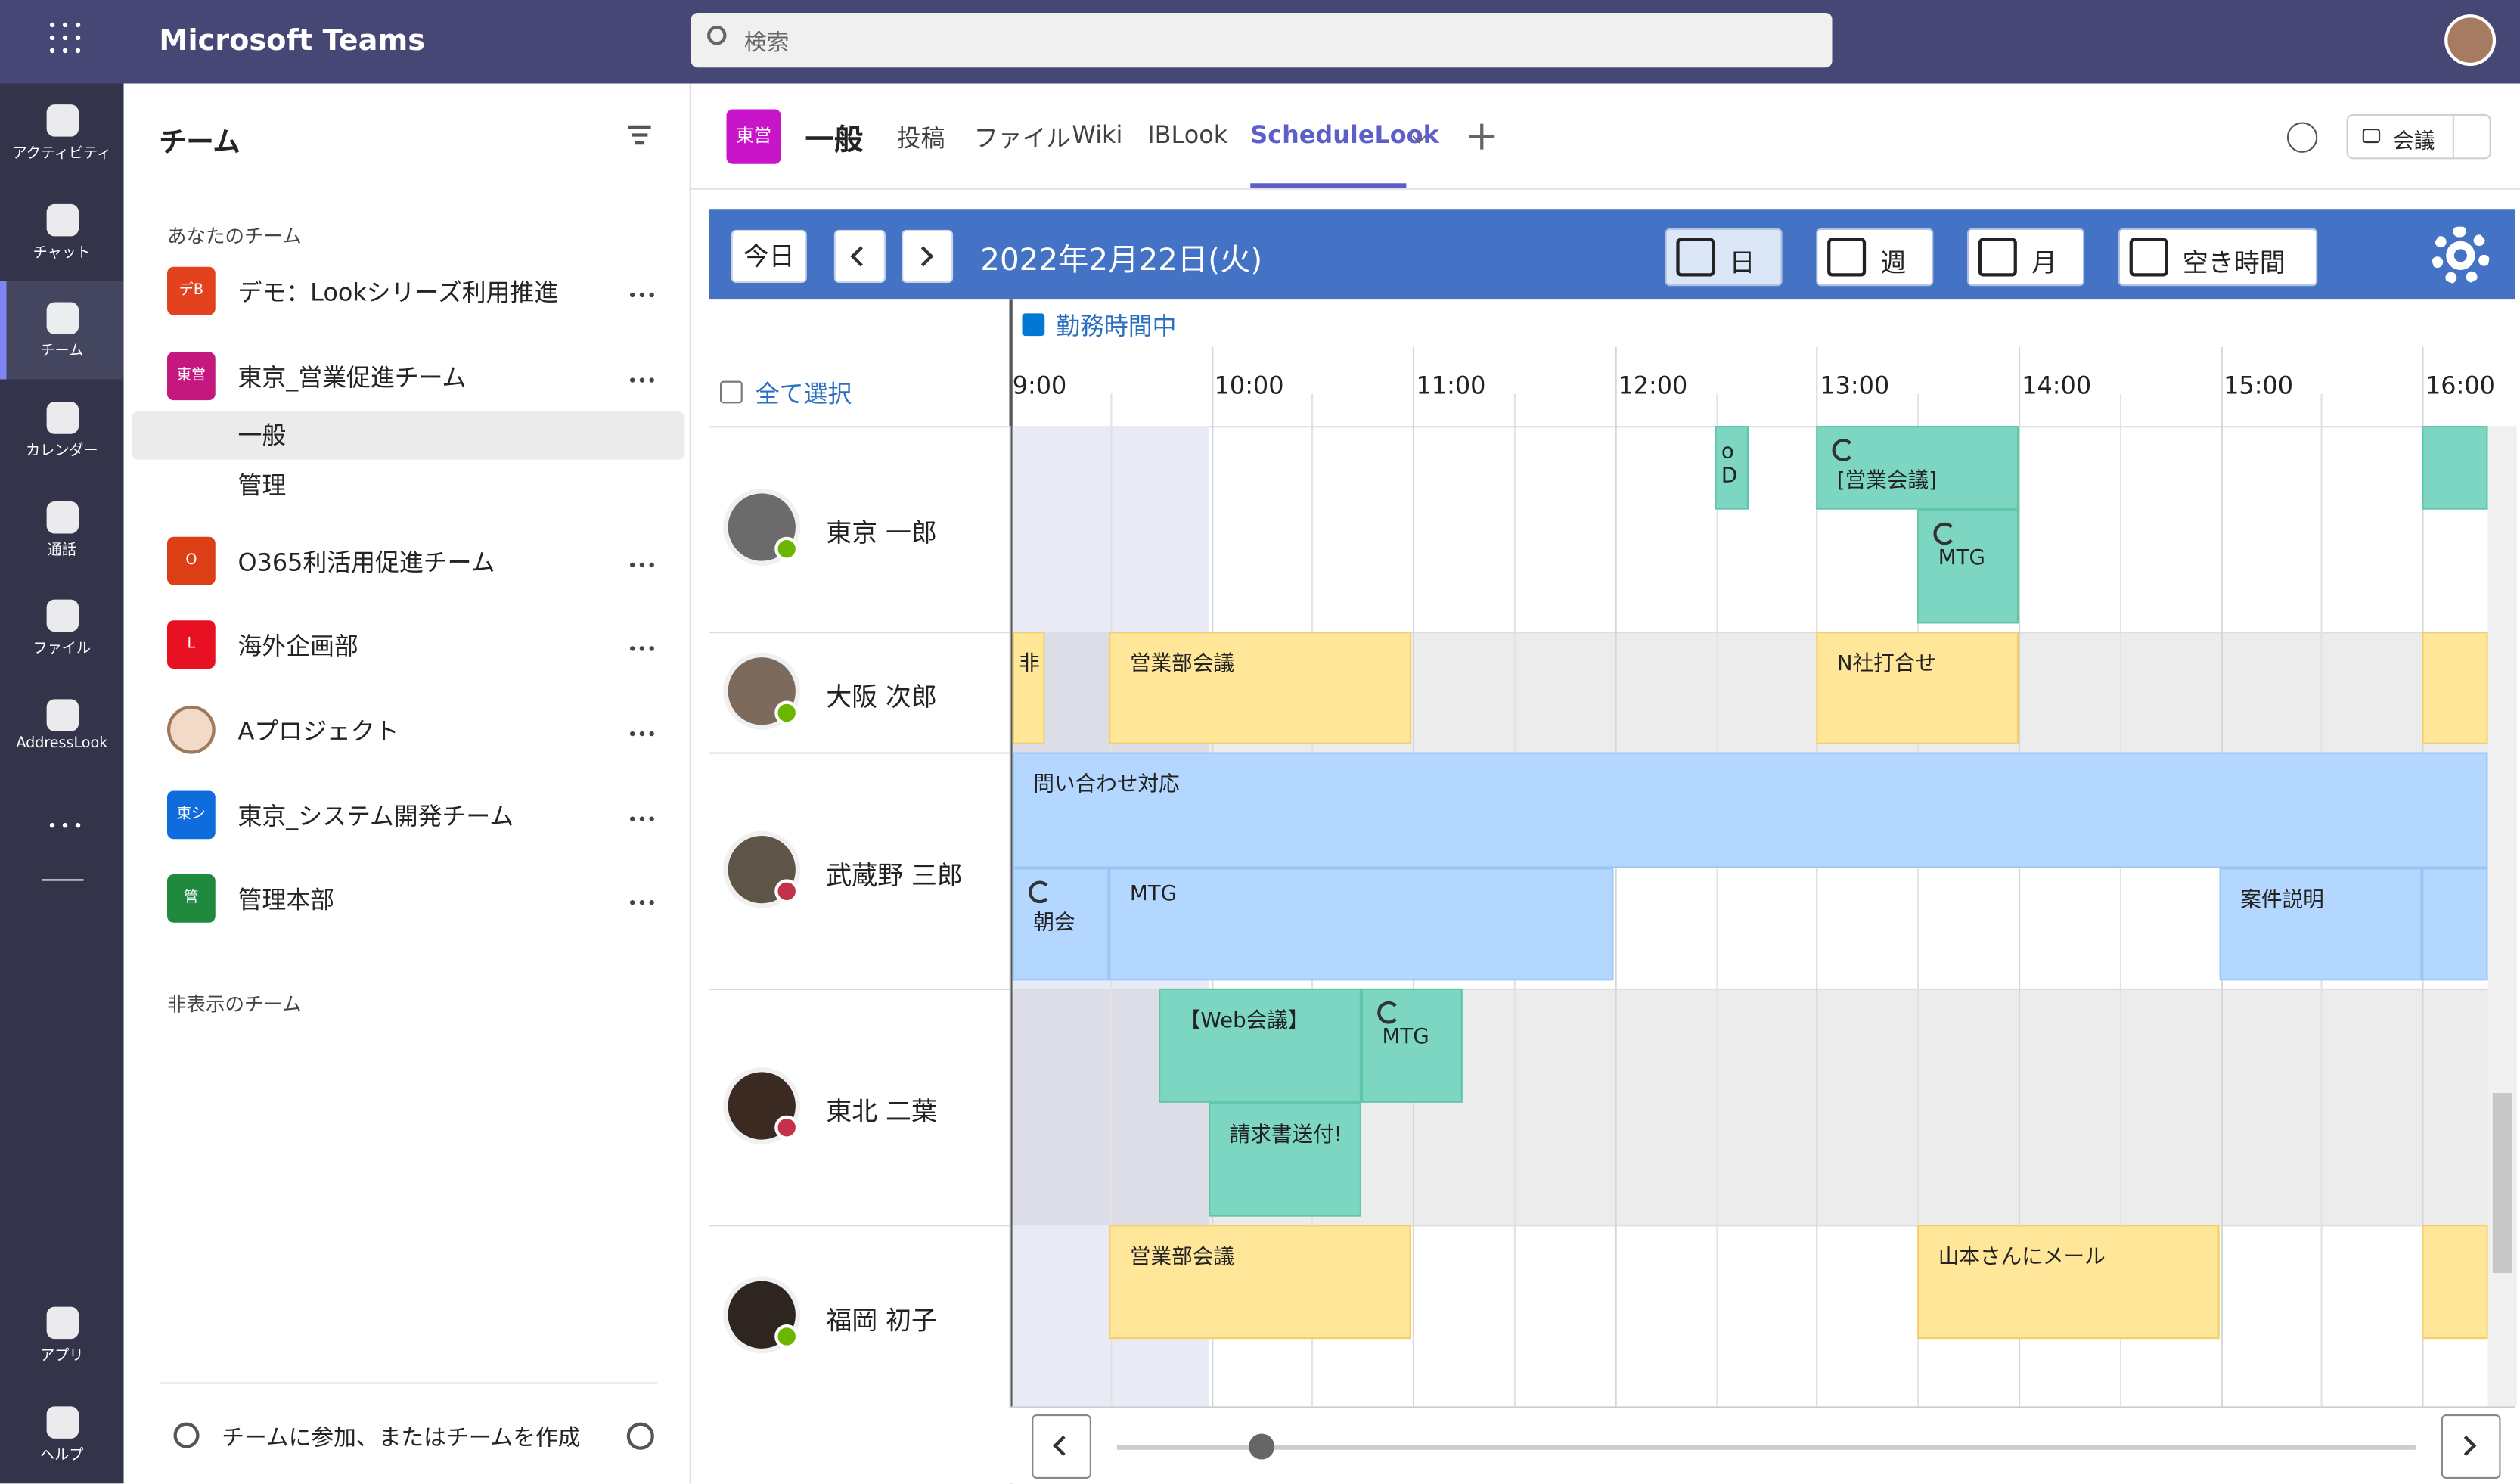 This screenshot has width=2520, height=1484. I want to click on hidden-section: 非表示のチーム, so click(234, 1005).